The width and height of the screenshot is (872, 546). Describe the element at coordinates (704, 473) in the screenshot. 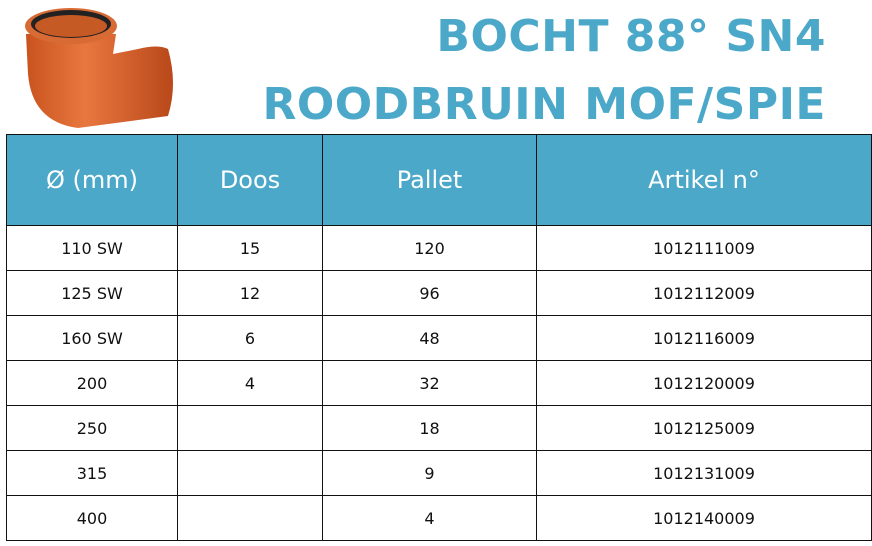

I see `cell-artikel: 1012131009` at that location.